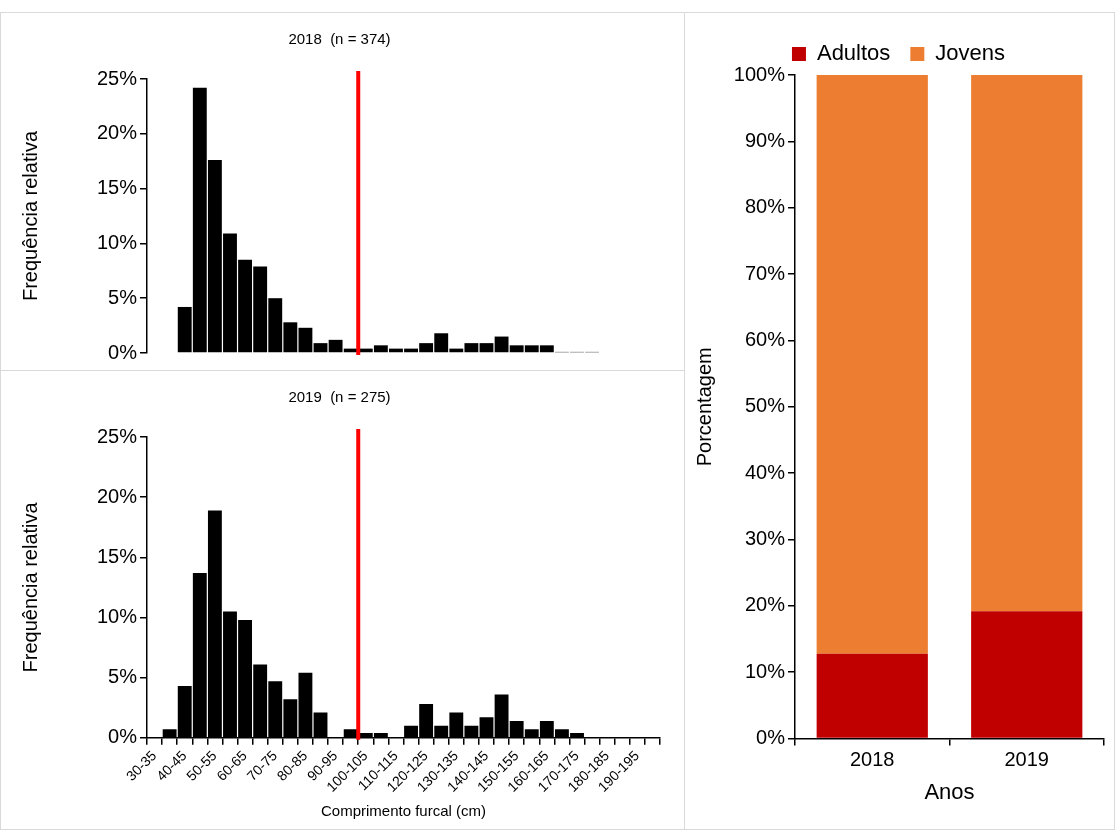  Describe the element at coordinates (970, 53) in the screenshot. I see `legend-label: Jovens` at that location.